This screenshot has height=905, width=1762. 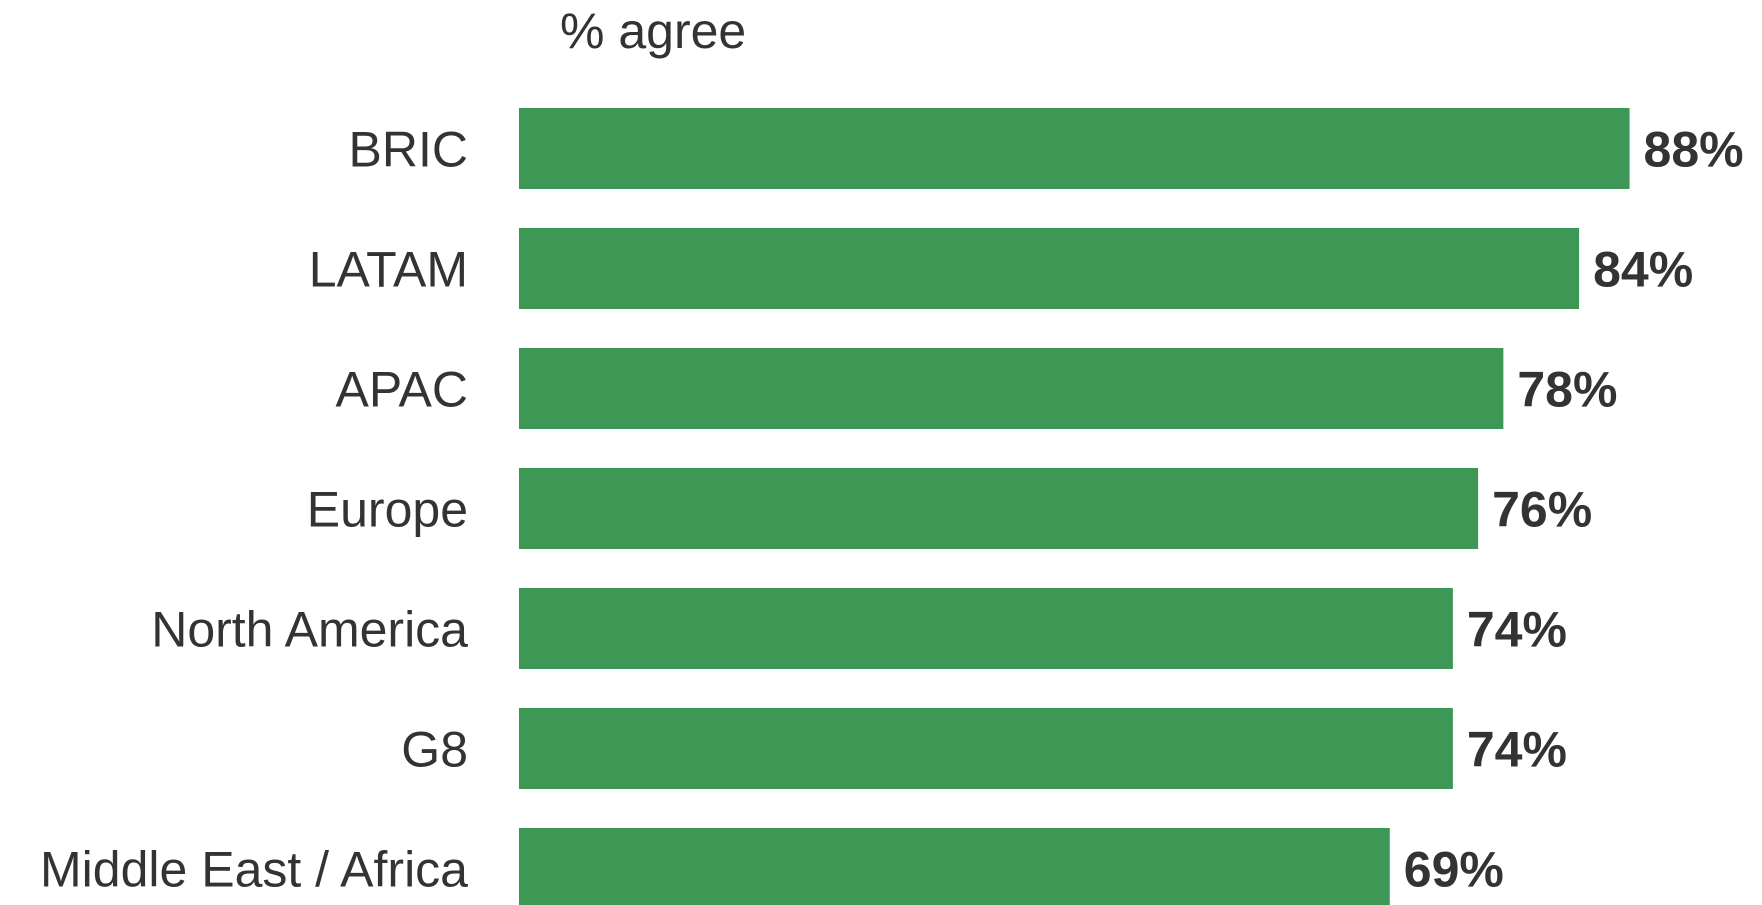 What do you see at coordinates (309, 630) in the screenshot?
I see `category-label: North America` at bounding box center [309, 630].